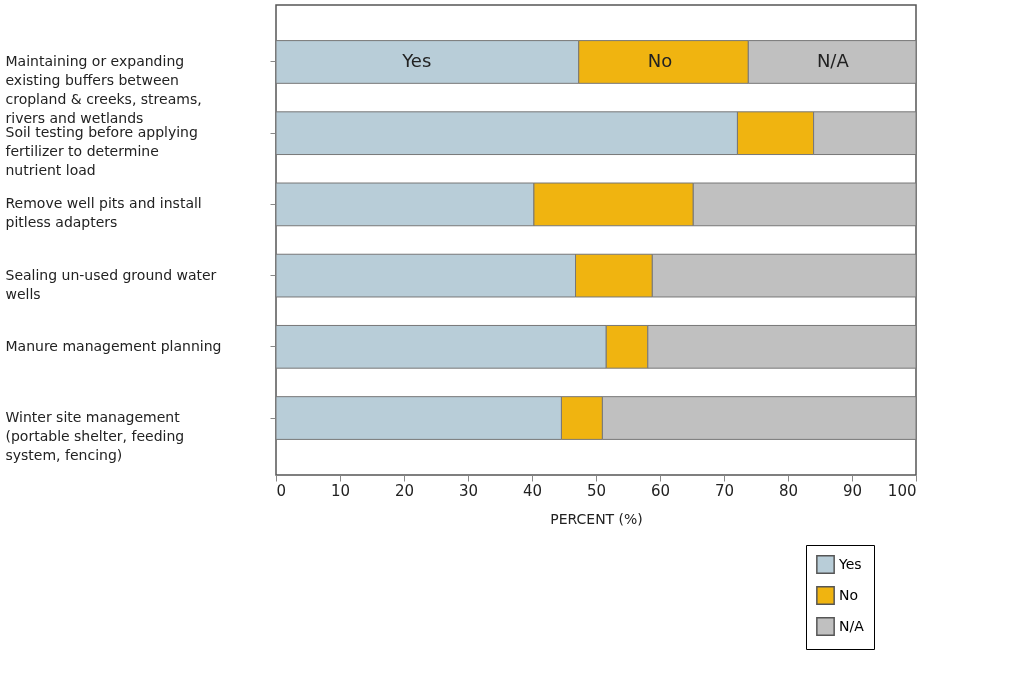 The height and width of the screenshot is (698, 1032). Describe the element at coordinates (281, 490) in the screenshot. I see `x-tick-label: 0` at that location.